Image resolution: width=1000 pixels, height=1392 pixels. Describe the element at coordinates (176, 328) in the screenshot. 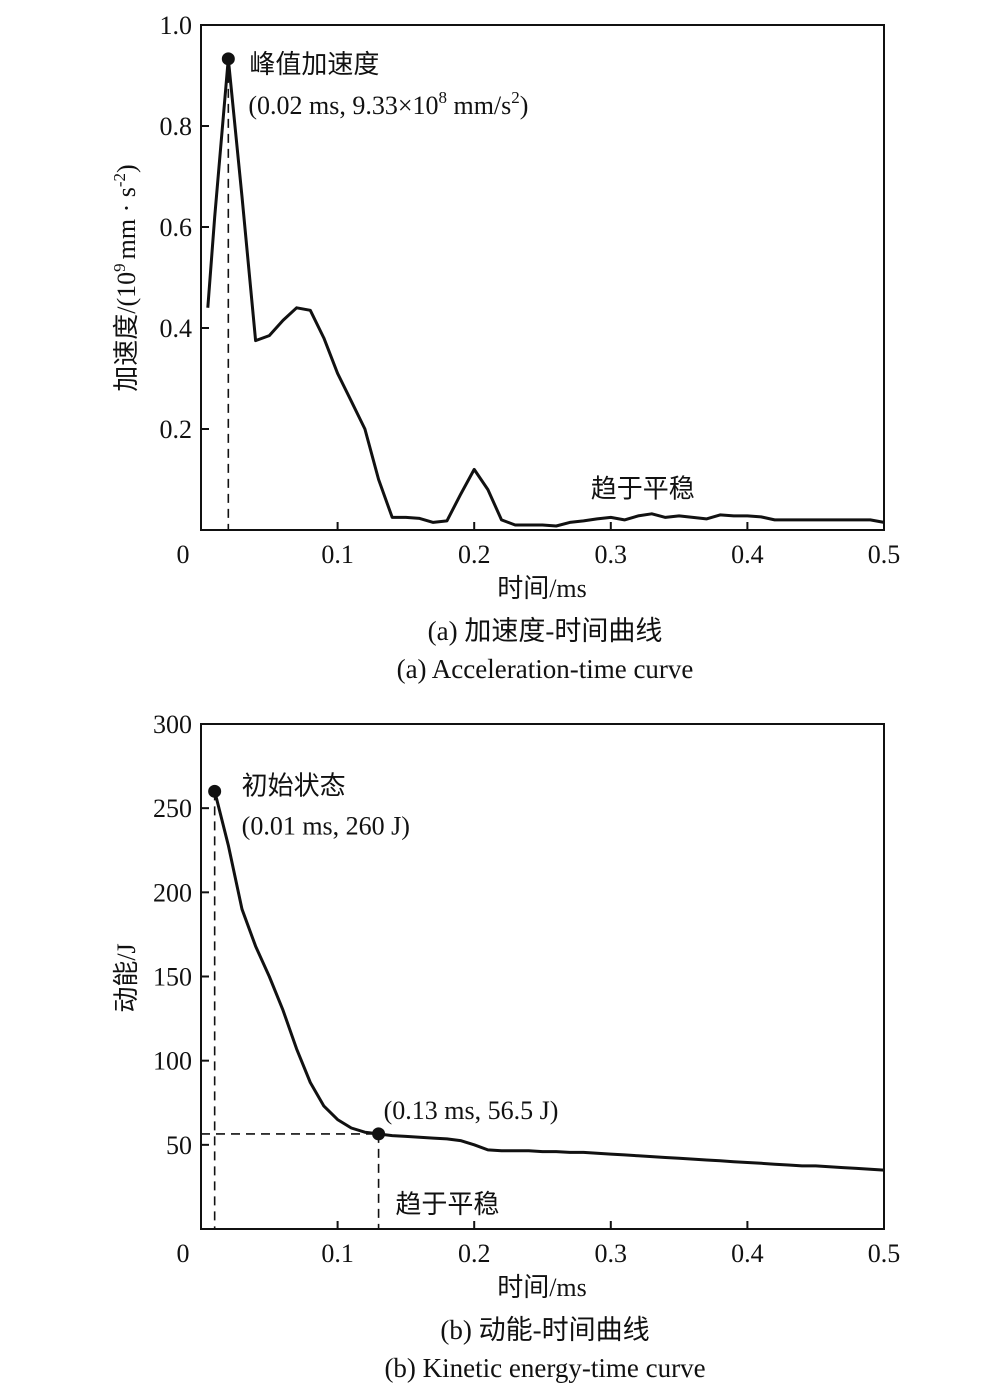

I see `y-tick-label: 0.4` at that location.